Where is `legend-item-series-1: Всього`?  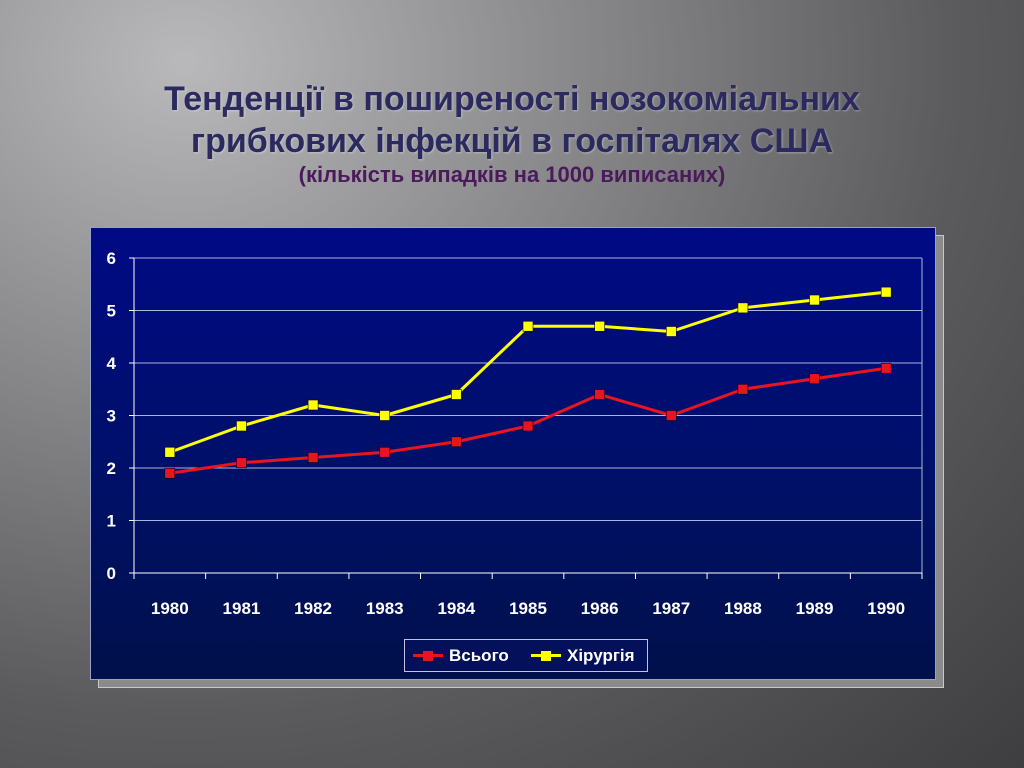
legend-item-series-1: Всього is located at coordinates (461, 655).